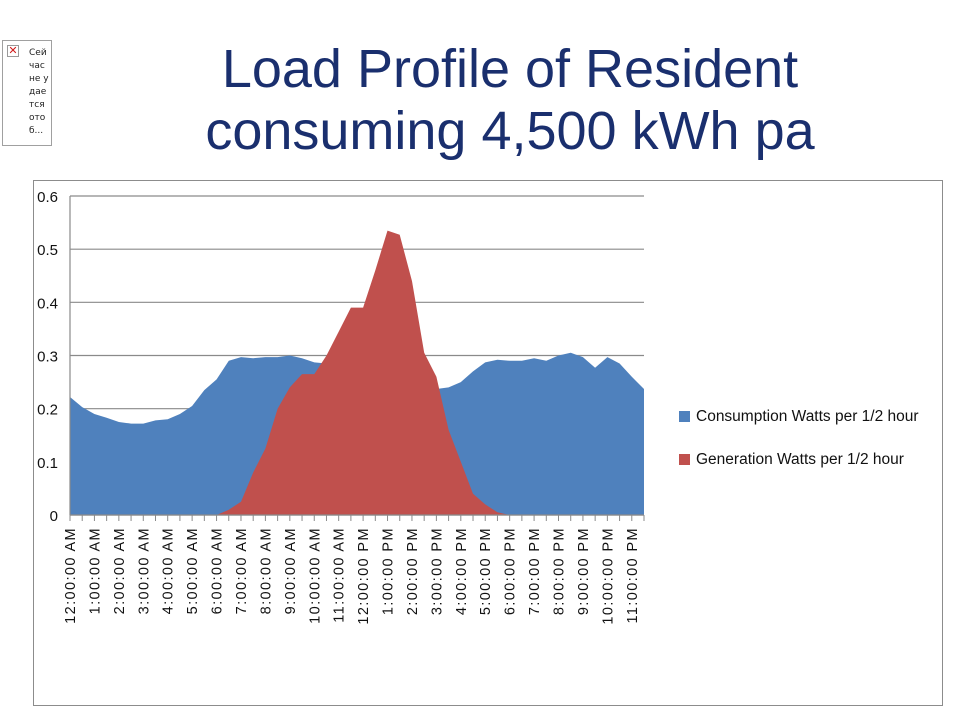  I want to click on x-tick-label: 9:00:00 PM, so click(584, 571).